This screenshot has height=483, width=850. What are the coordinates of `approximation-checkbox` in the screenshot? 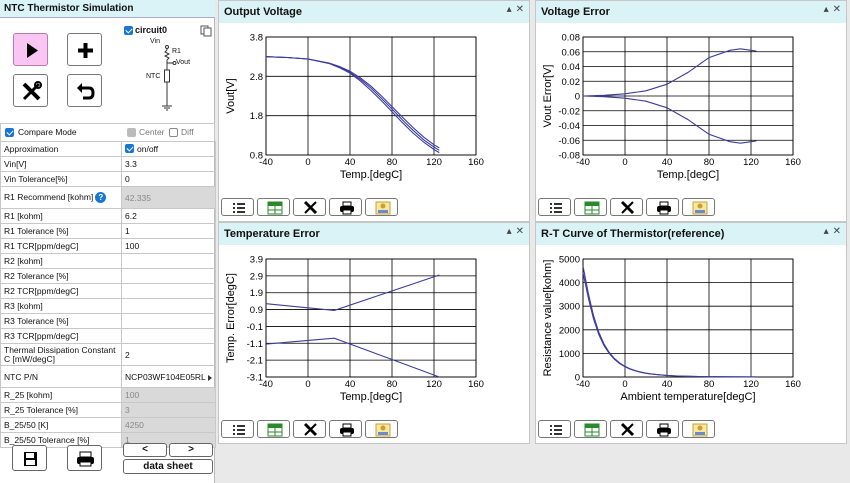 It's located at (129, 148).